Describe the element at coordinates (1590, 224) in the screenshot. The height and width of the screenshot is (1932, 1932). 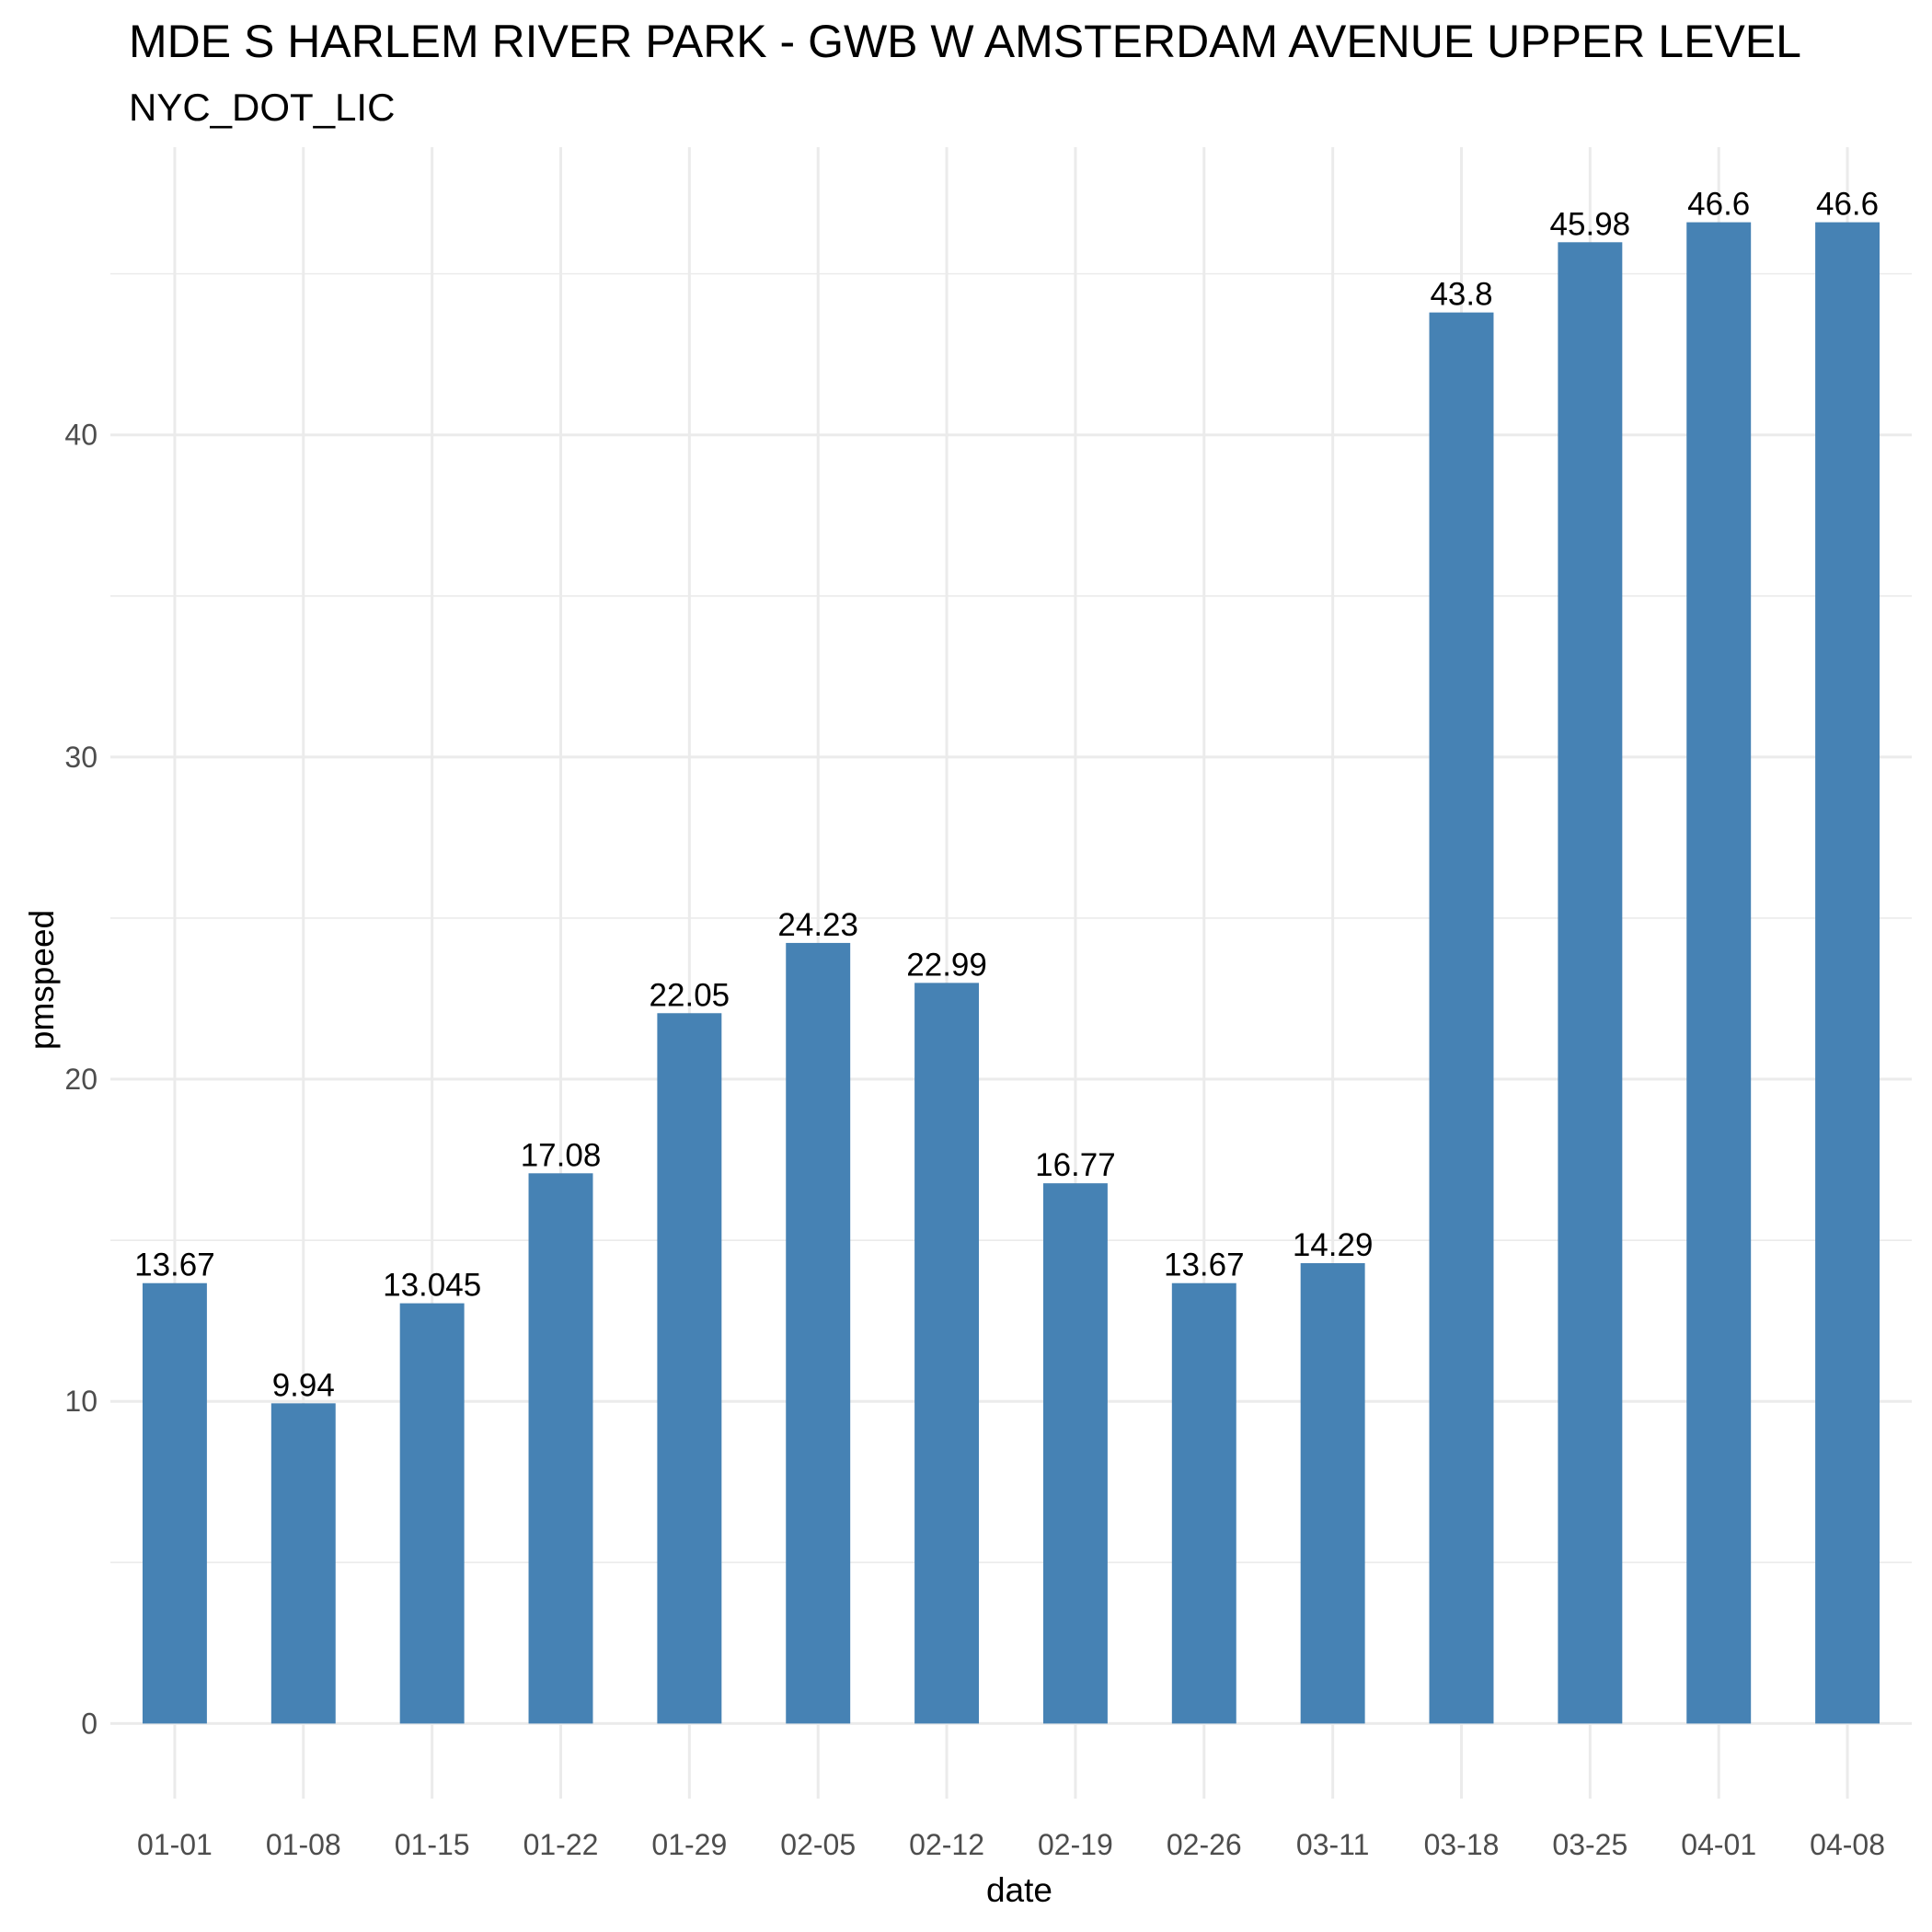
I see `data-label-03-25: 45.98` at that location.